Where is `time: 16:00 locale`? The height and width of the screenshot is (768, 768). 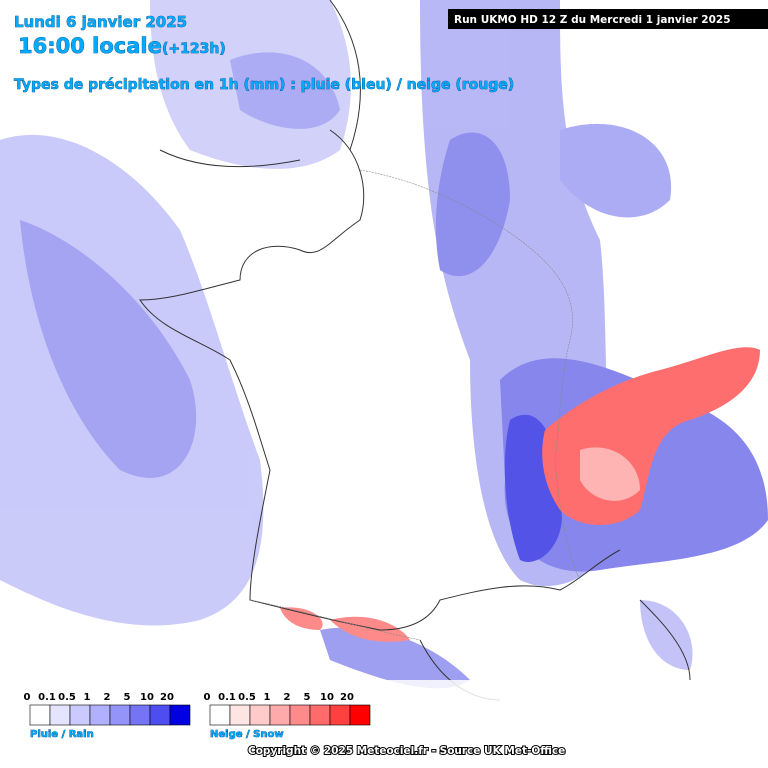 time: 16:00 locale is located at coordinates (90, 46).